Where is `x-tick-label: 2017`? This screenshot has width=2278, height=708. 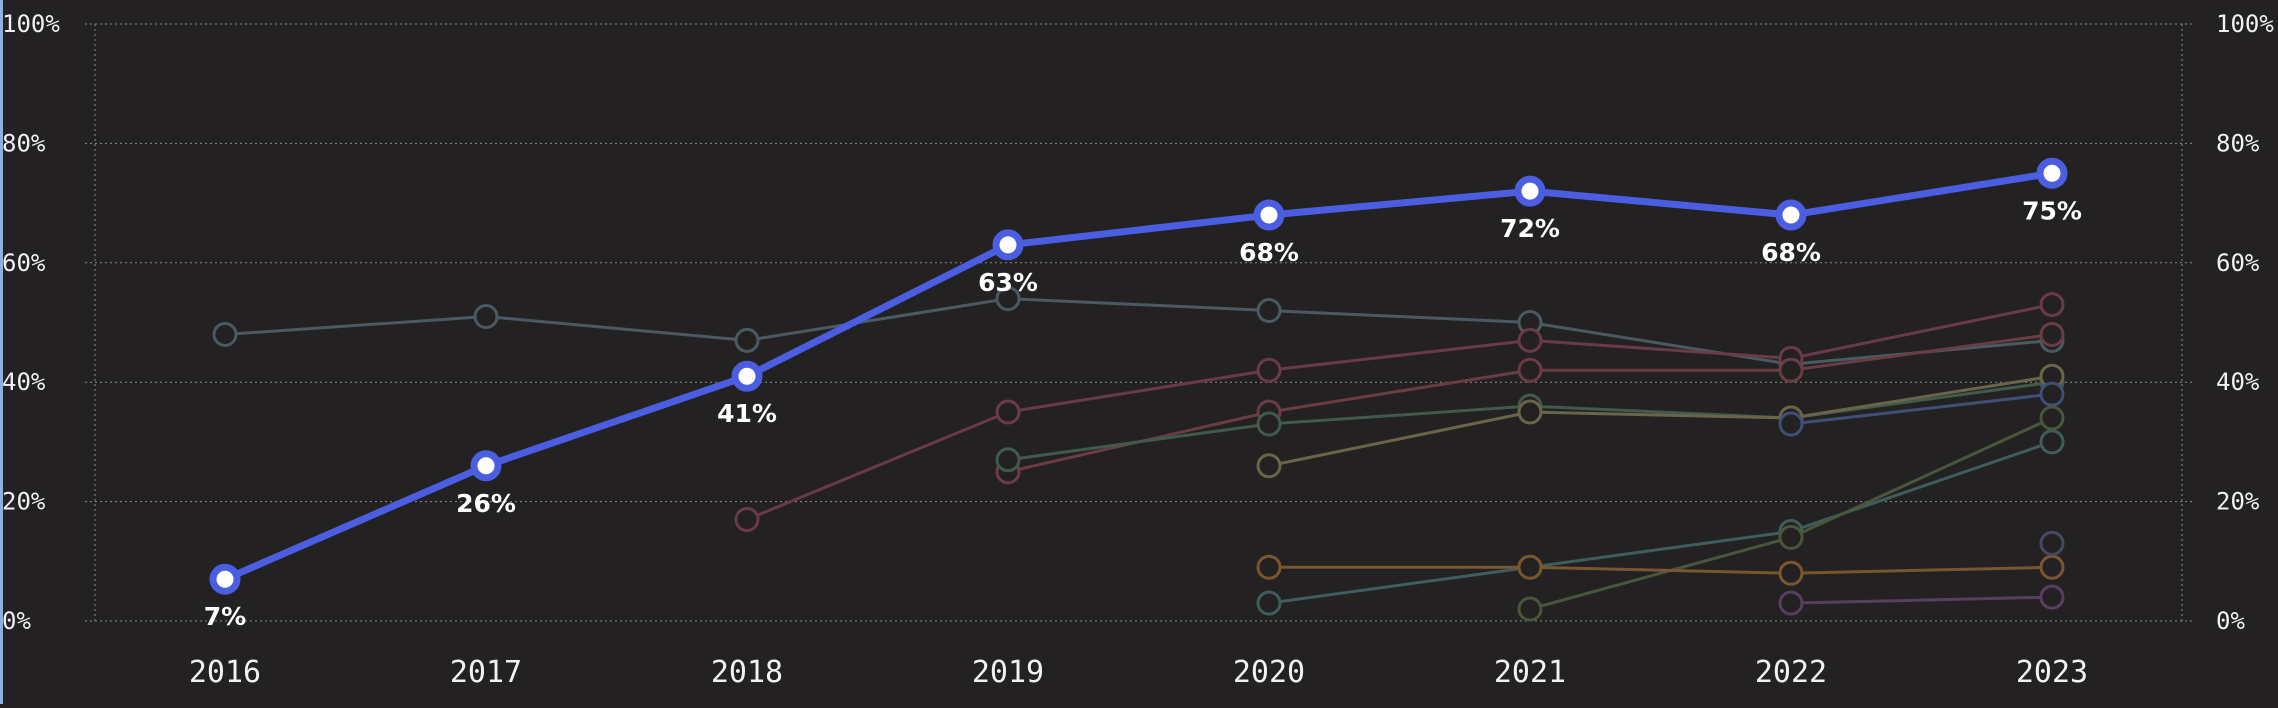 x-tick-label: 2017 is located at coordinates (486, 672).